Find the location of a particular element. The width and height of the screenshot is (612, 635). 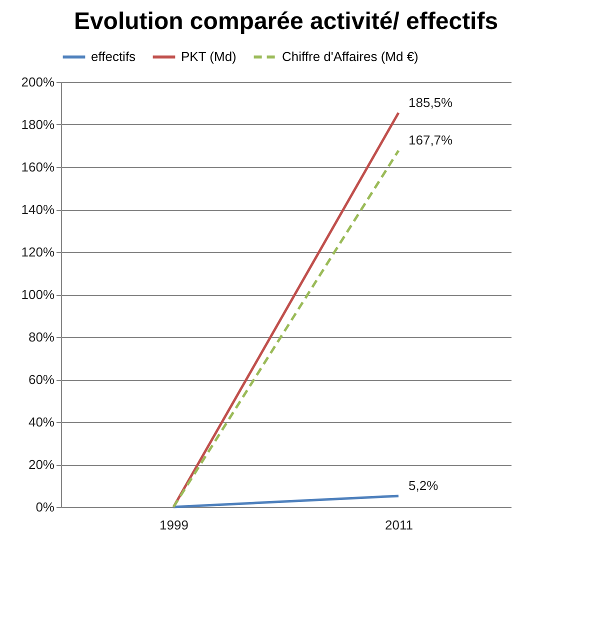

y-tick-label: 20% is located at coordinates (41, 464).